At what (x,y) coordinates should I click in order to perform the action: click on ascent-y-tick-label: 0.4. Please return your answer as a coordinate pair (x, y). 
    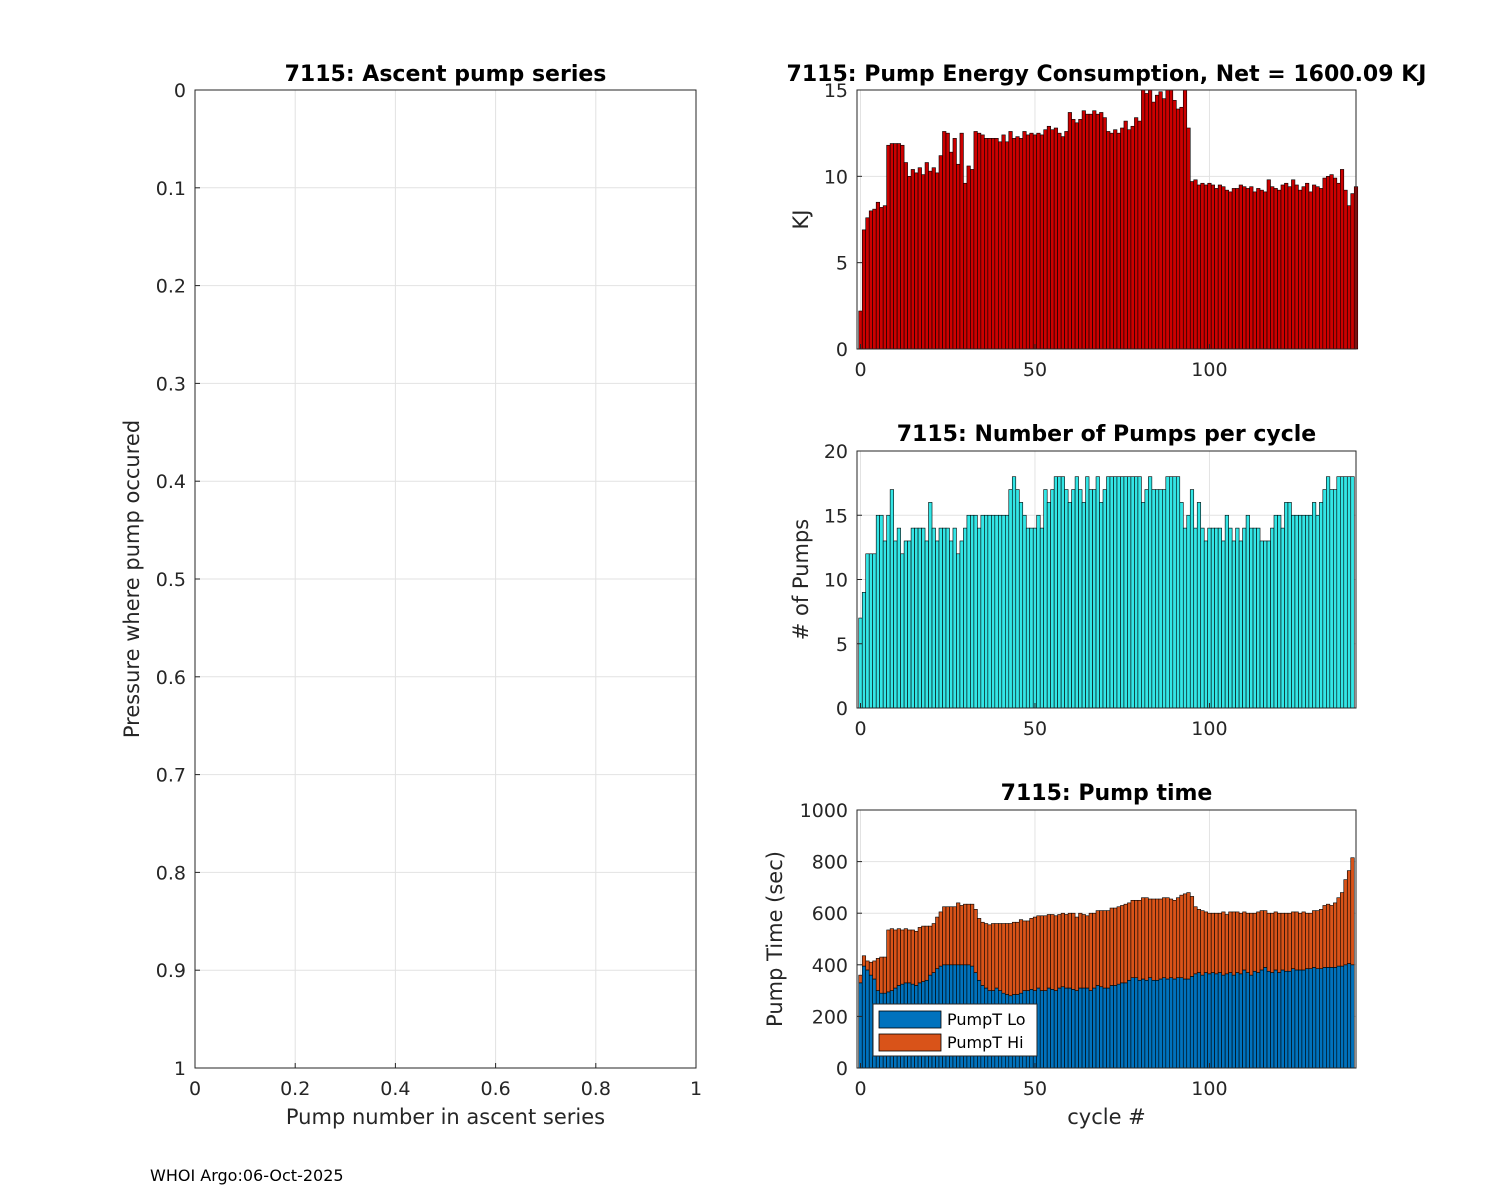
    Looking at the image, I should click on (171, 482).